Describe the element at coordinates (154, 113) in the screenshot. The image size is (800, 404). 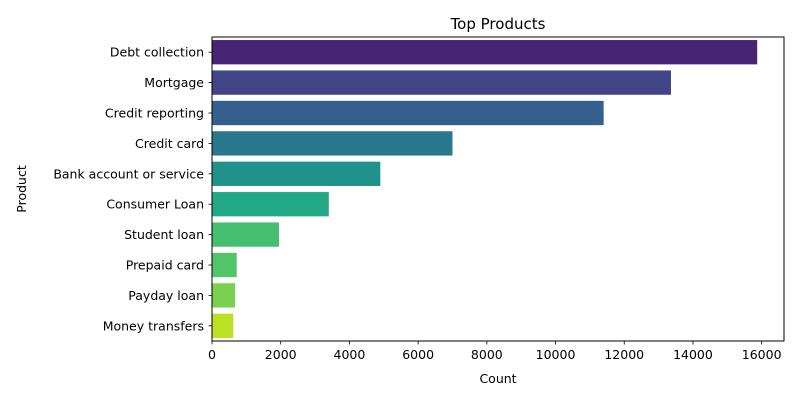
I see `y-tick-label: Credit reporting` at that location.